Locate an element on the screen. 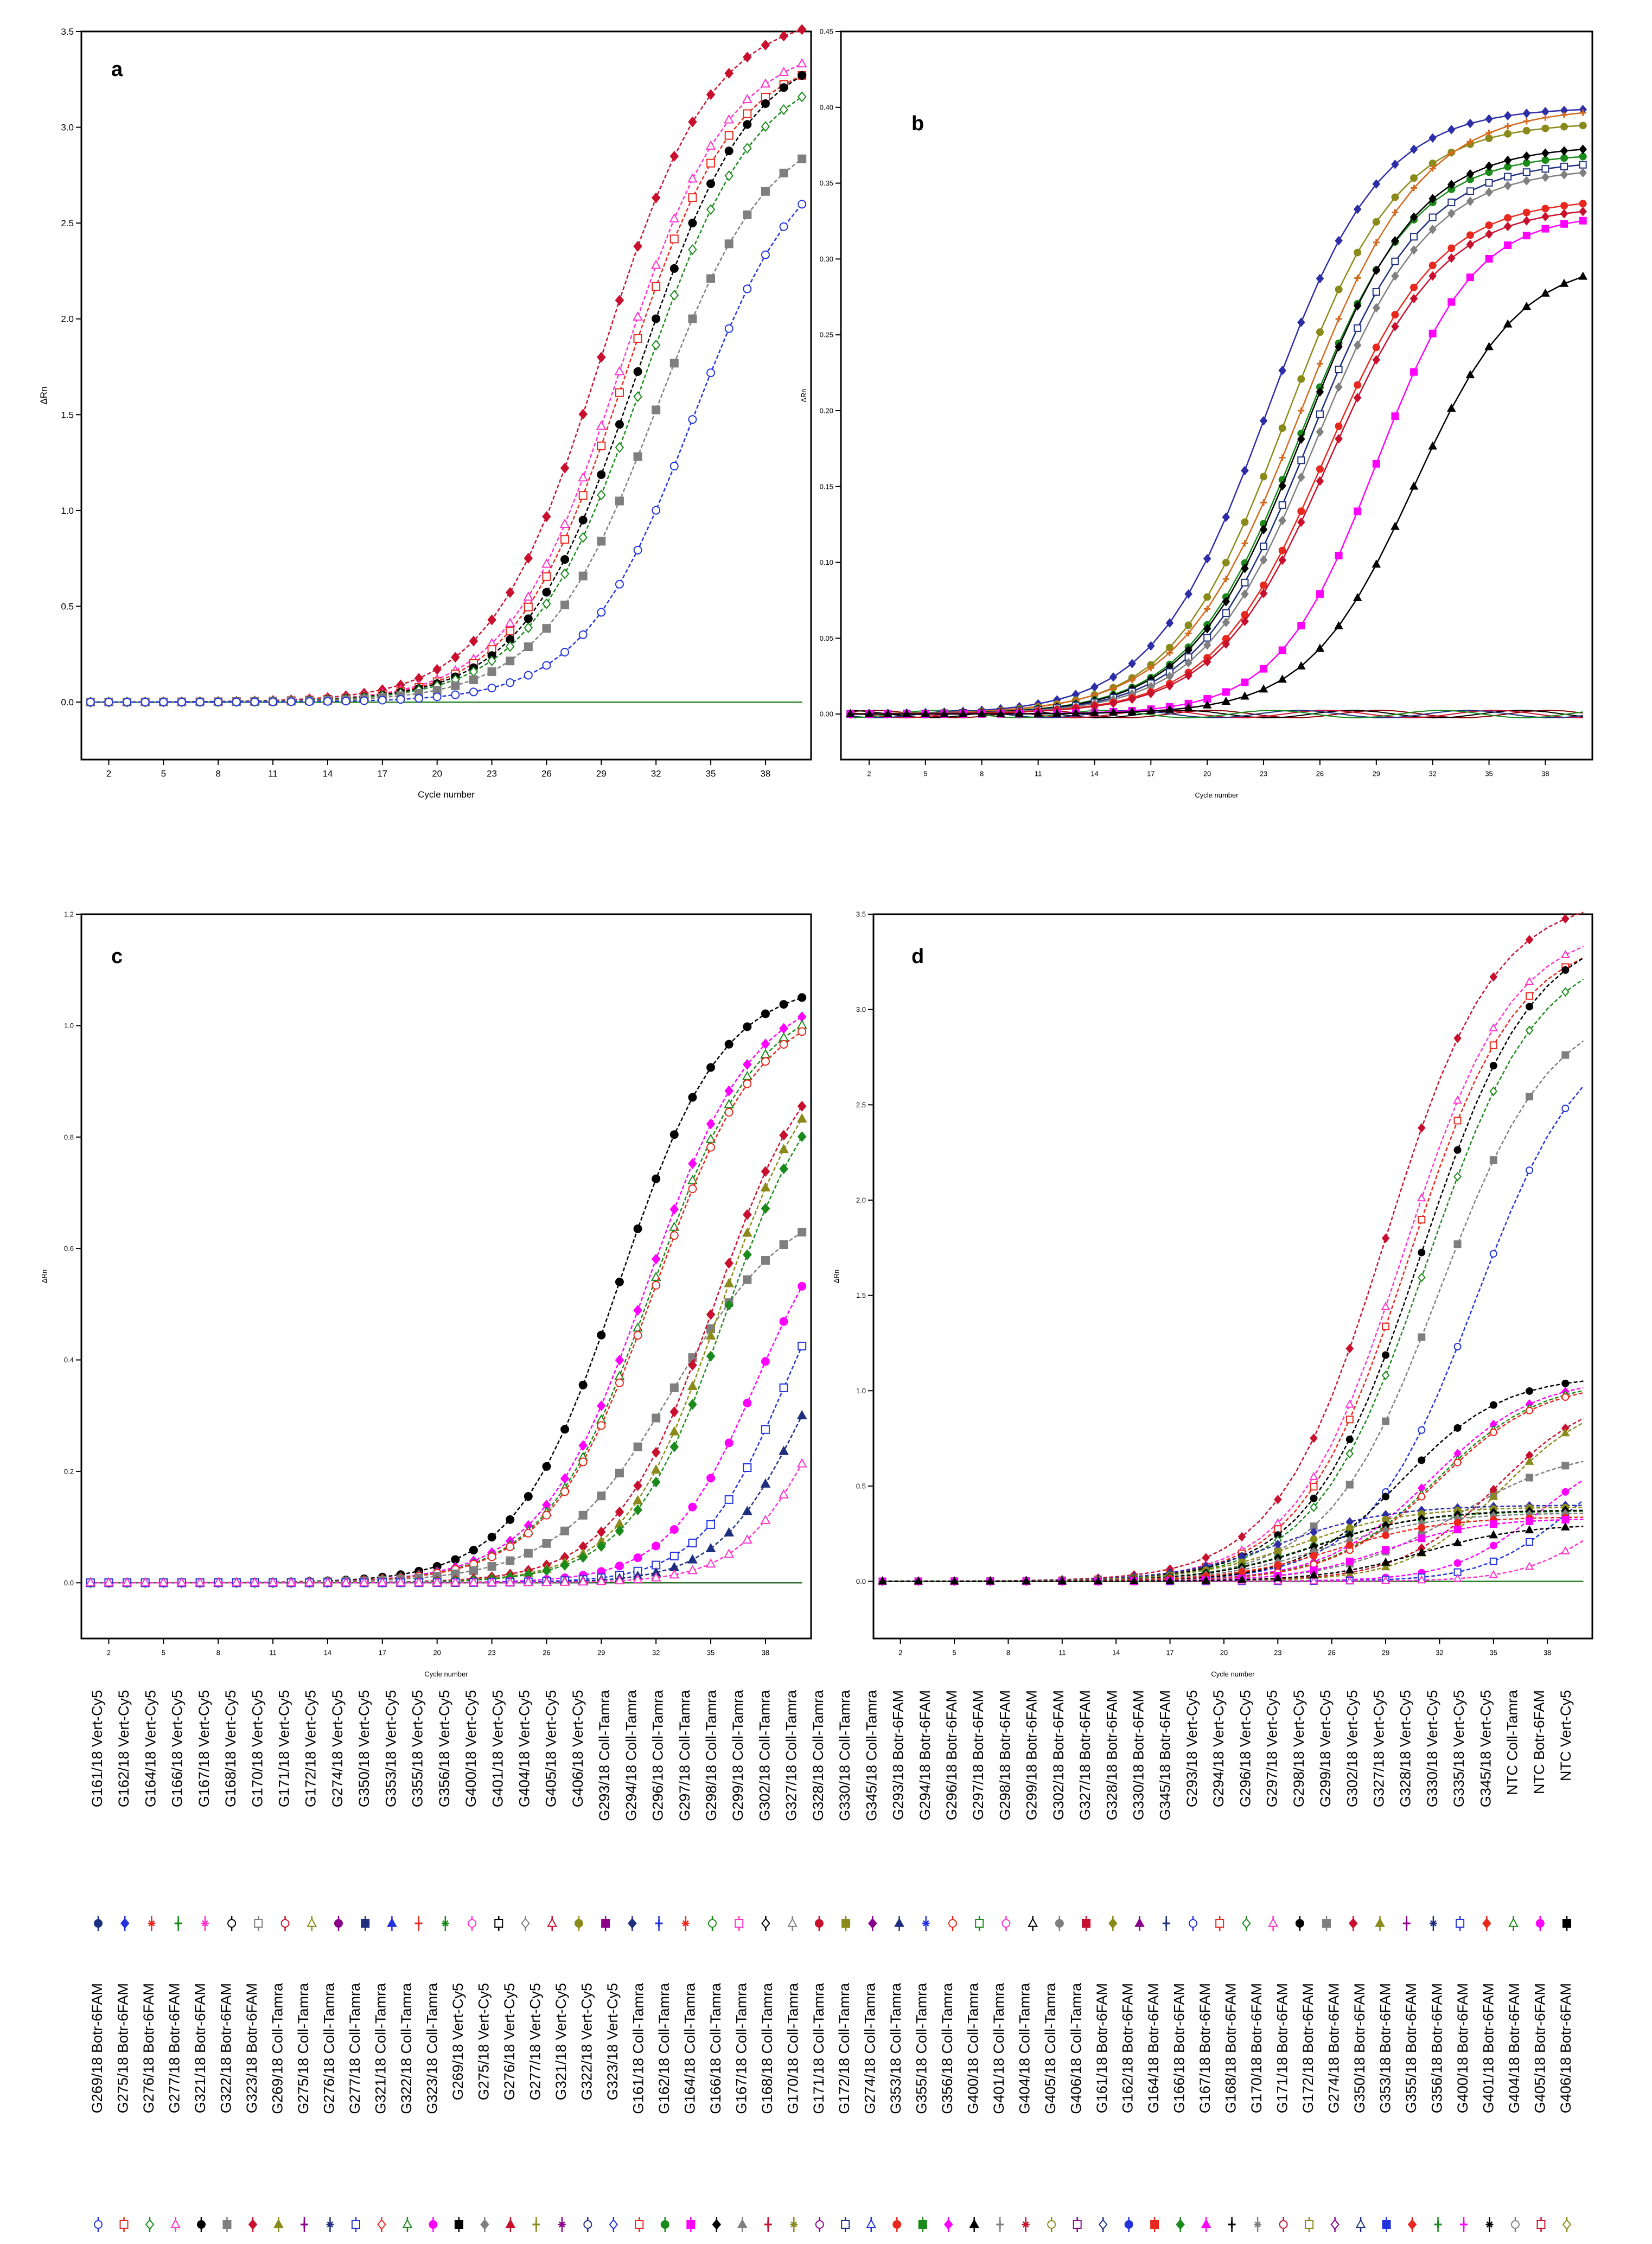 This screenshot has height=2244, width=1652. x-tick-label: 26 is located at coordinates (1320, 774).